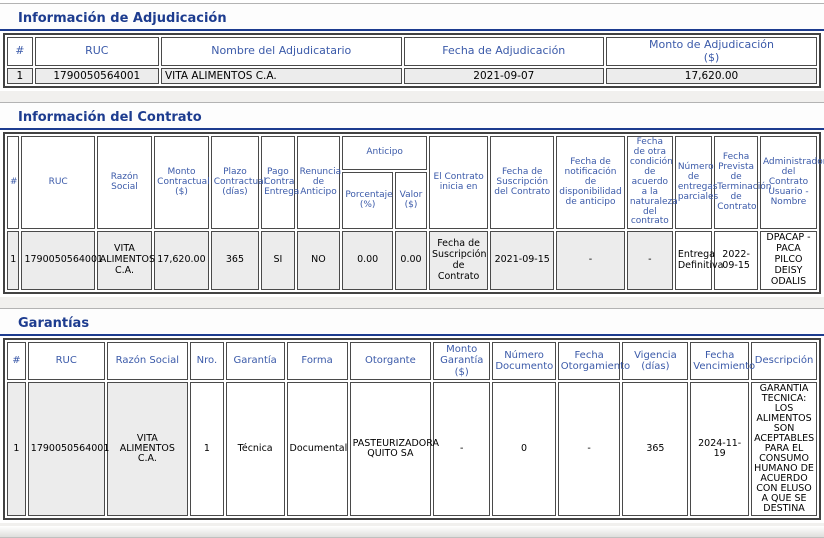 This screenshot has width=824, height=538. I want to click on contract-header-razon-social: Razón Social, so click(124, 183).